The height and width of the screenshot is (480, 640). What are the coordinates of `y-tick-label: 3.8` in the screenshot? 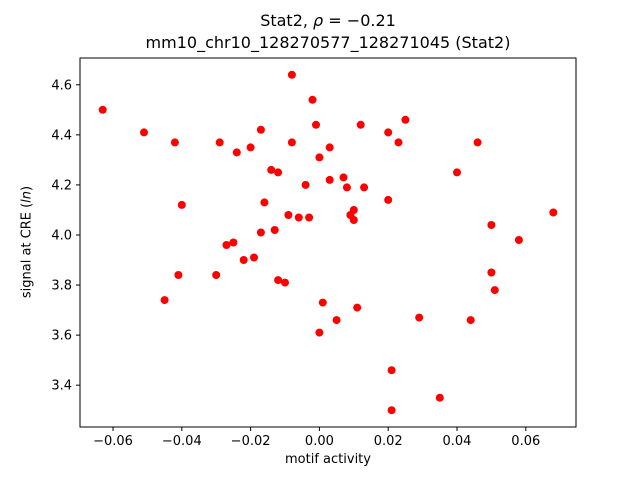 It's located at (61, 286).